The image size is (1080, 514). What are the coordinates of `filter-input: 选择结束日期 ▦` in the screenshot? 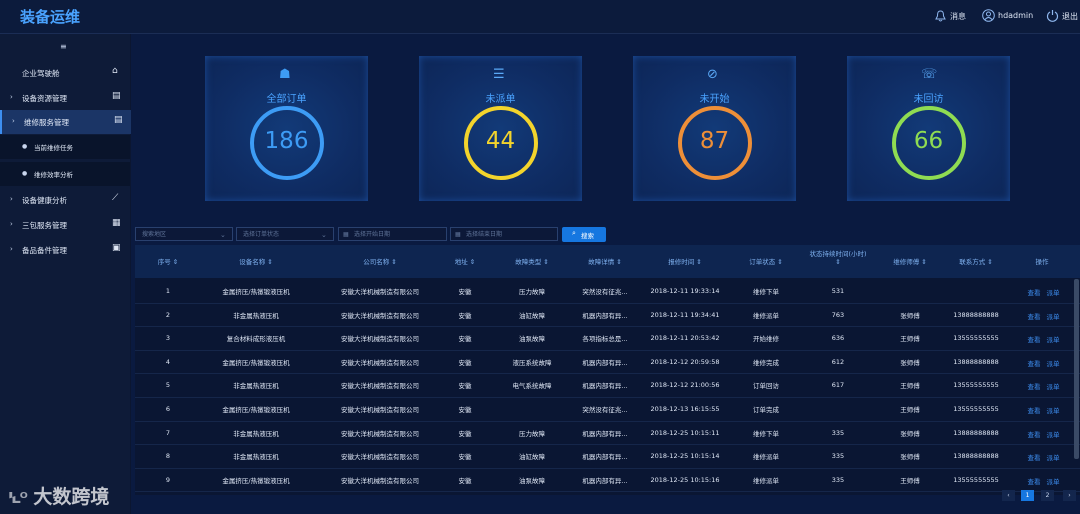 It's located at (504, 234).